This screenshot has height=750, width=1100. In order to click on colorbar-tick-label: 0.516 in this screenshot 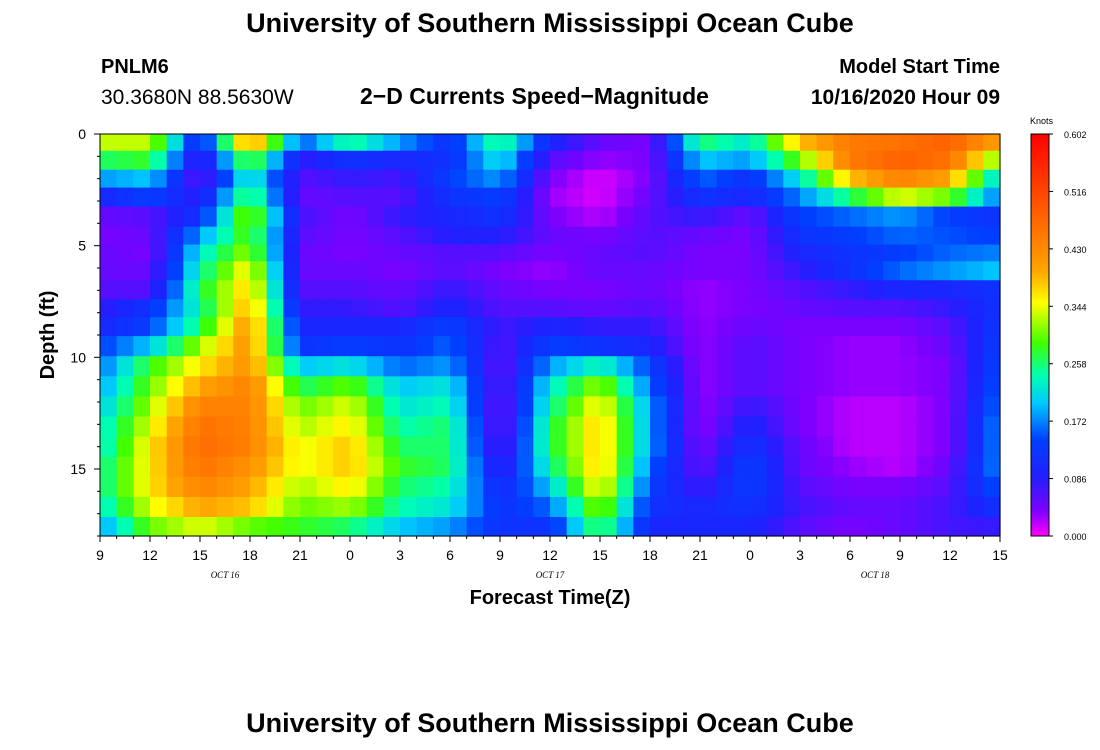, I will do `click(1075, 192)`.